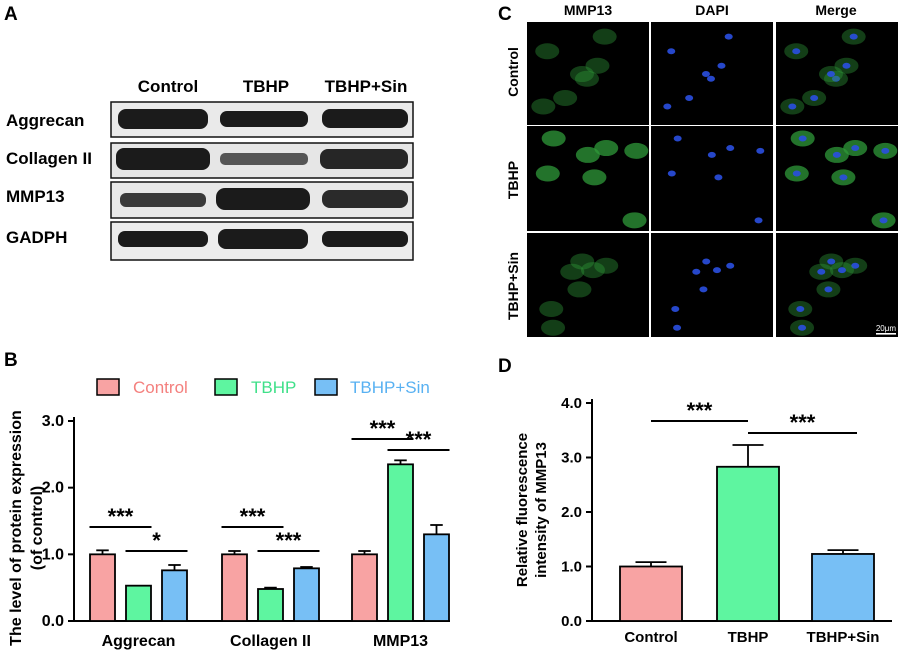  I want to click on blot-lane-label: TBHP, so click(266, 86).